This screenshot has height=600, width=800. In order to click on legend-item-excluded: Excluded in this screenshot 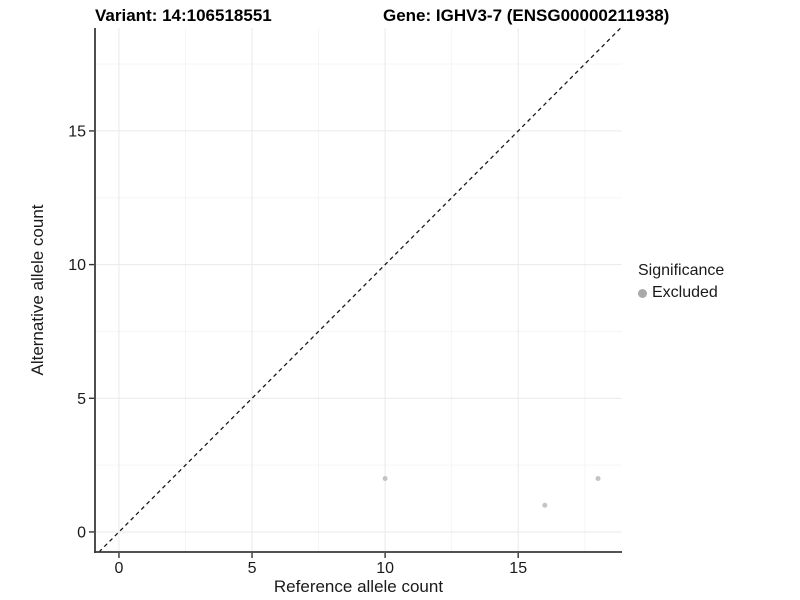, I will do `click(681, 293)`.